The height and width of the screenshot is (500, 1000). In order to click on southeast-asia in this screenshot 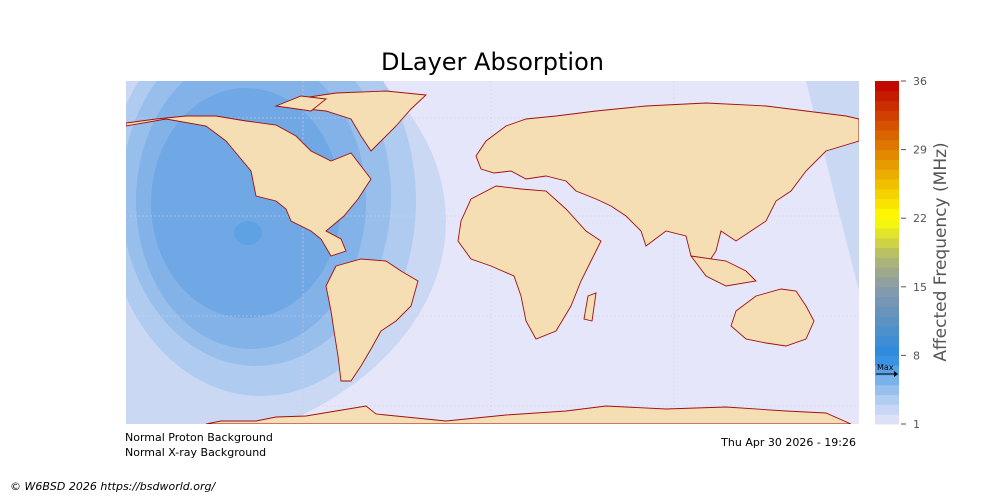, I will do `click(723, 271)`.